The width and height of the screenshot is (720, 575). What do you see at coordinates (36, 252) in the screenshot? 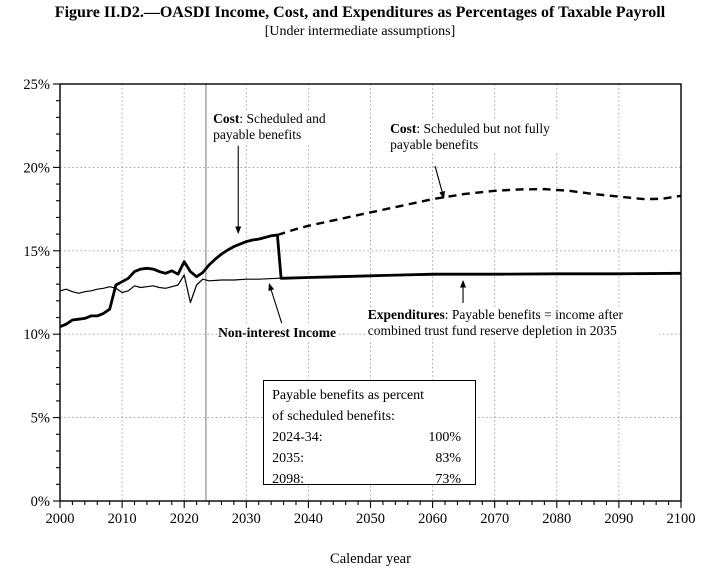
I see `y-tick-label: 15%` at bounding box center [36, 252].